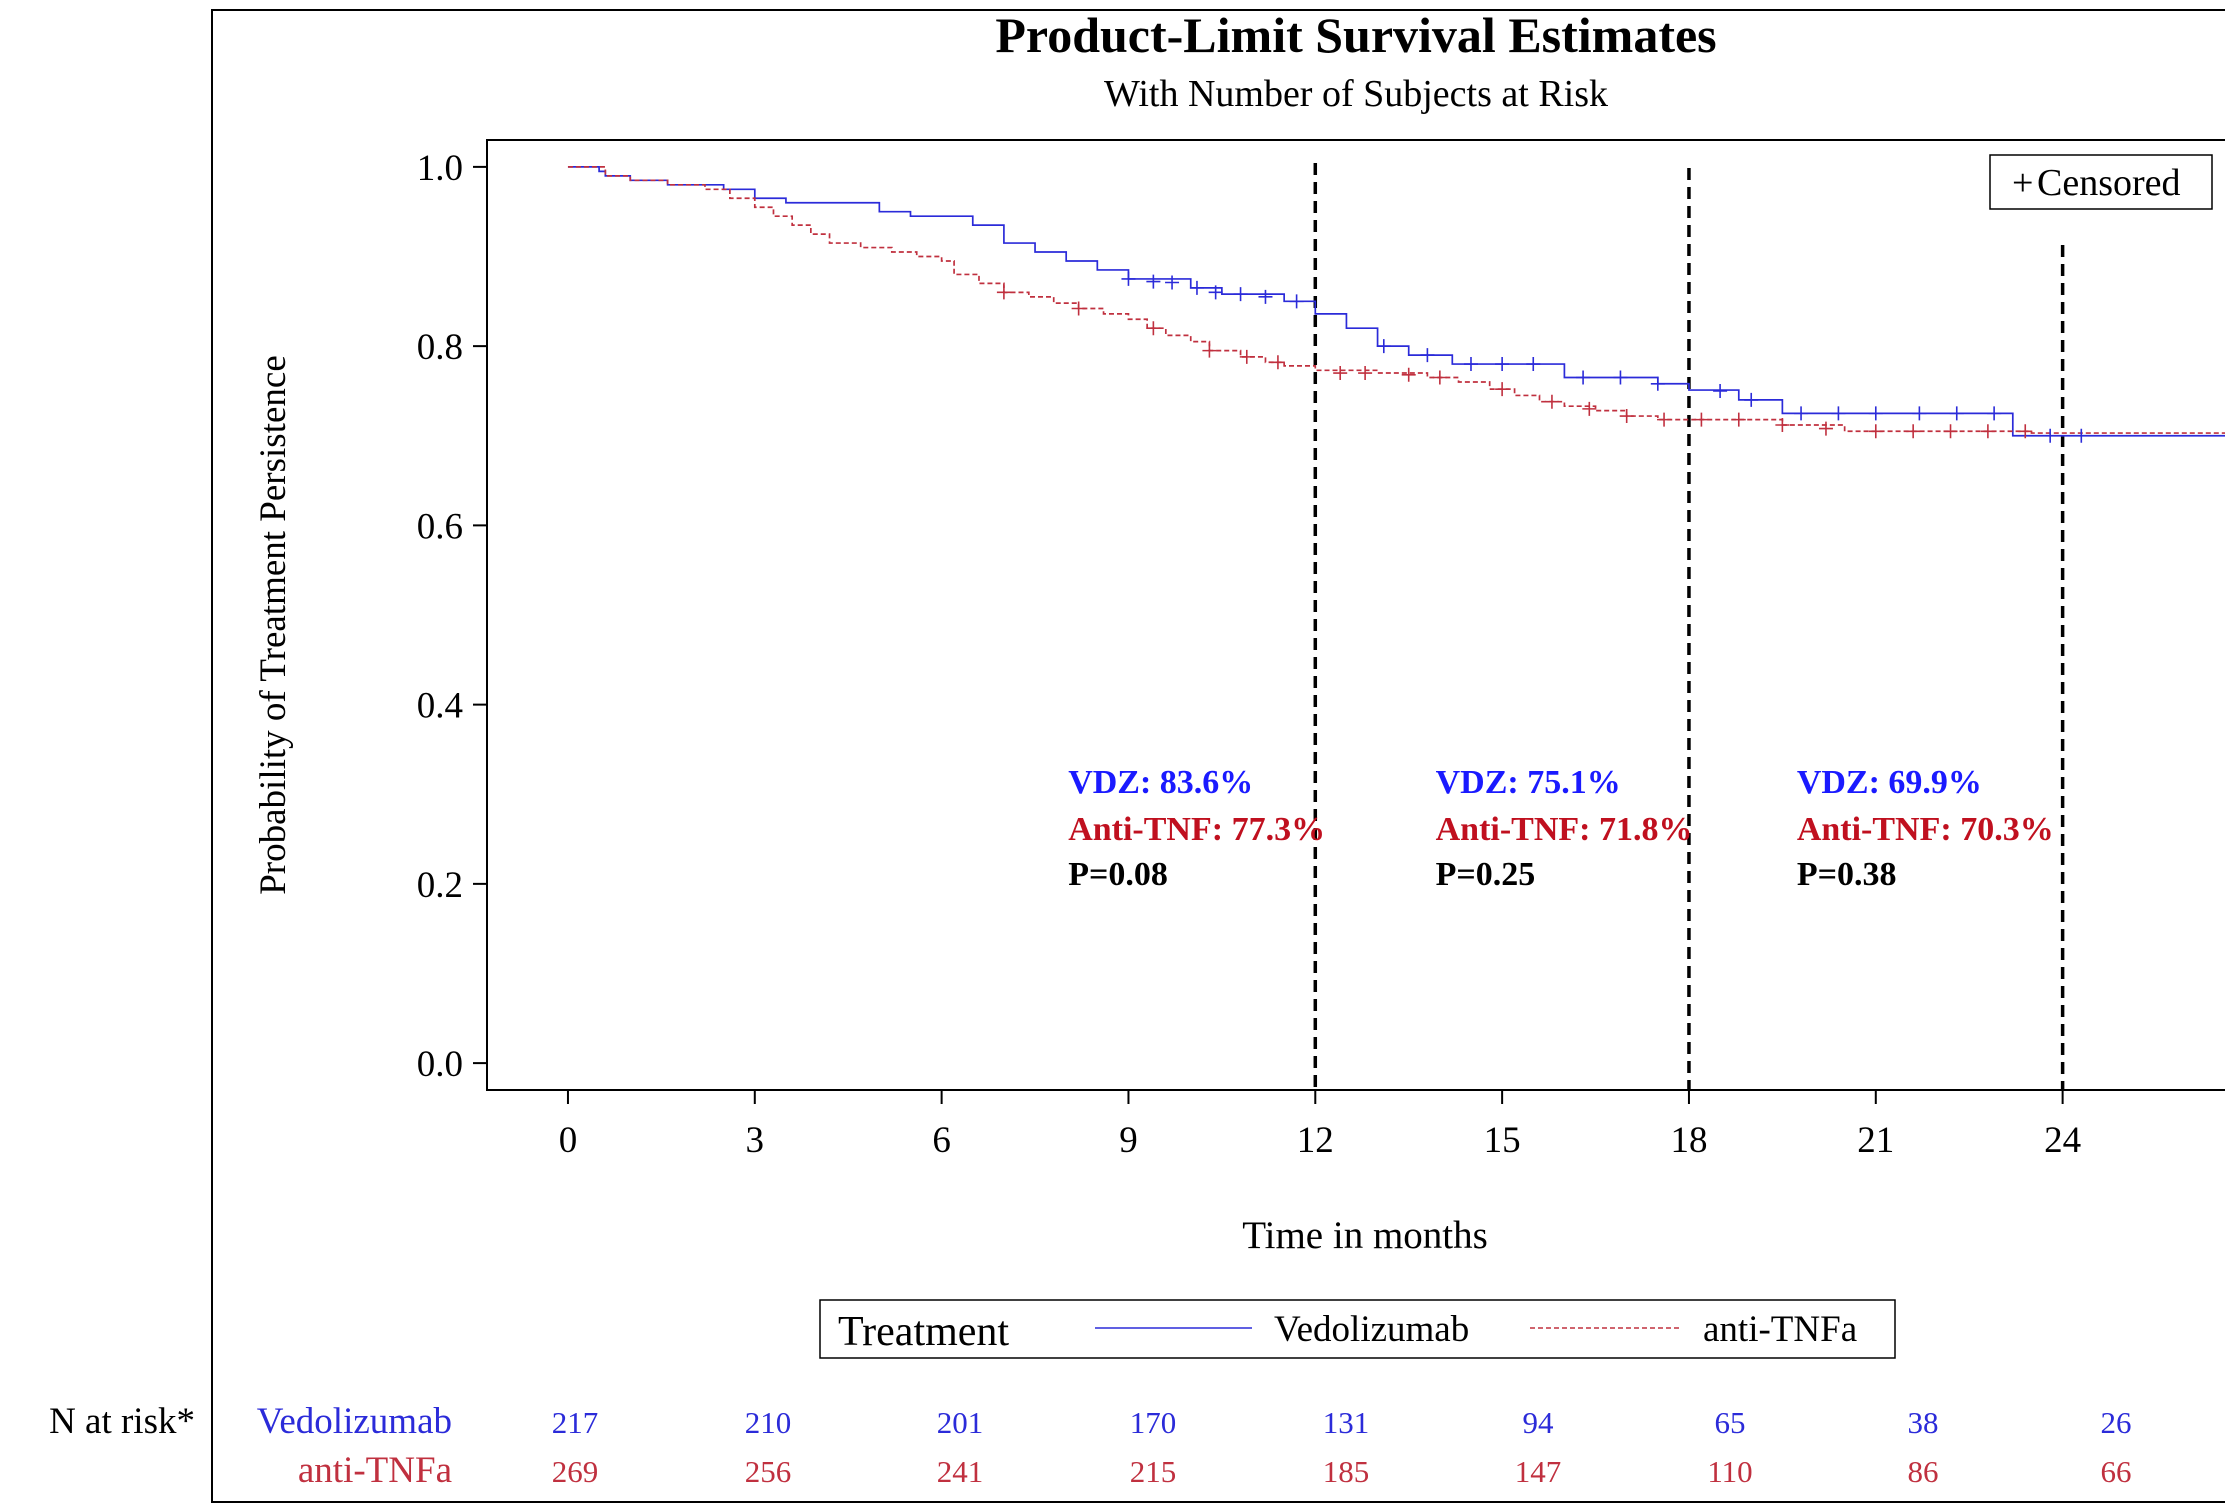 This screenshot has width=2225, height=1504. What do you see at coordinates (575, 1471) in the screenshot?
I see `risk-value: 269` at bounding box center [575, 1471].